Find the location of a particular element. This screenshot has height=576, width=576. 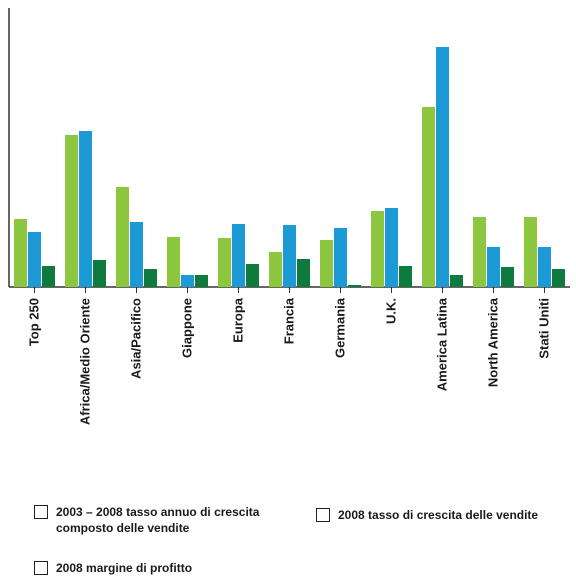

legend-swatch-growth-2008 is located at coordinates (323, 515).